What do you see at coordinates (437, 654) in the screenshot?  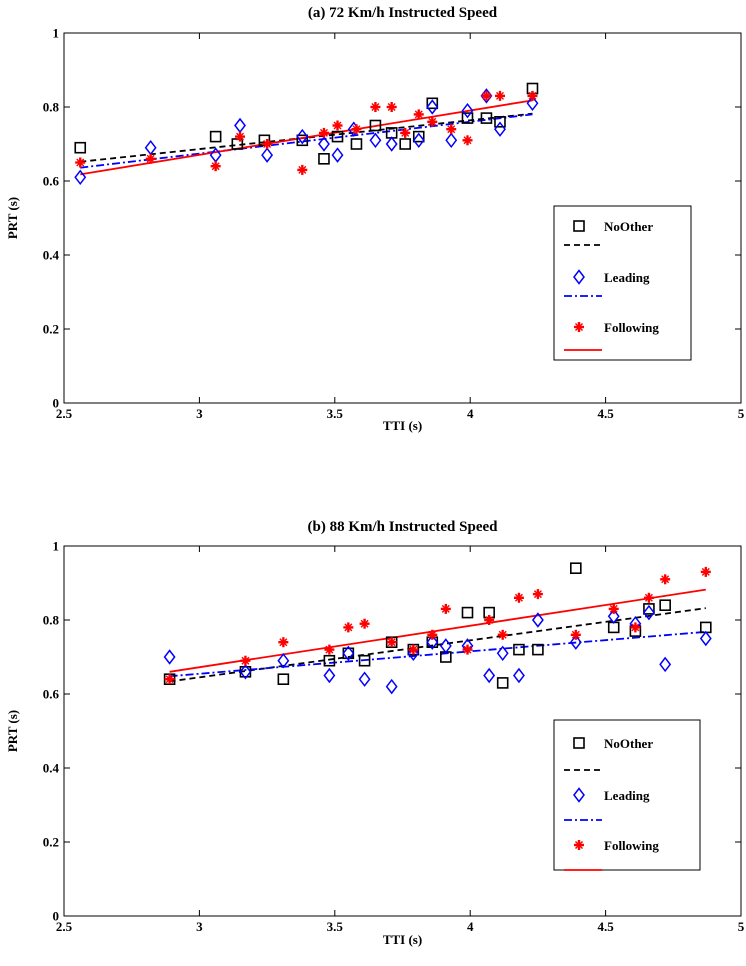 I see `fit-line-dashdot` at bounding box center [437, 654].